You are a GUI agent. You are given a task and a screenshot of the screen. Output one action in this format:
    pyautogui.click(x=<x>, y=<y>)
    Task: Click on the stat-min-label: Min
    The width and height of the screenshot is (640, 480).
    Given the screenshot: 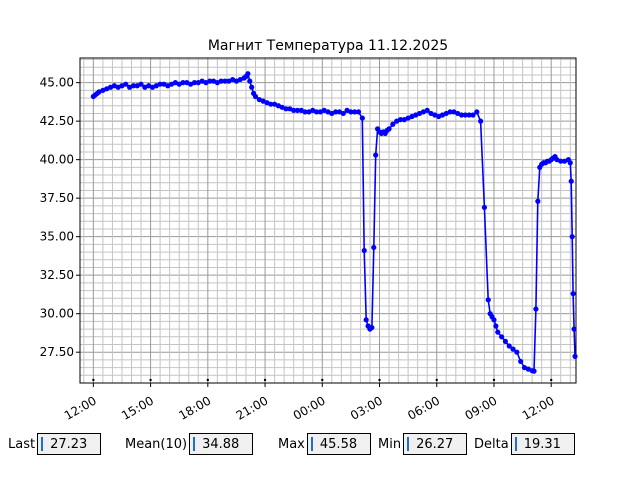 What is the action you would take?
    pyautogui.click(x=390, y=444)
    